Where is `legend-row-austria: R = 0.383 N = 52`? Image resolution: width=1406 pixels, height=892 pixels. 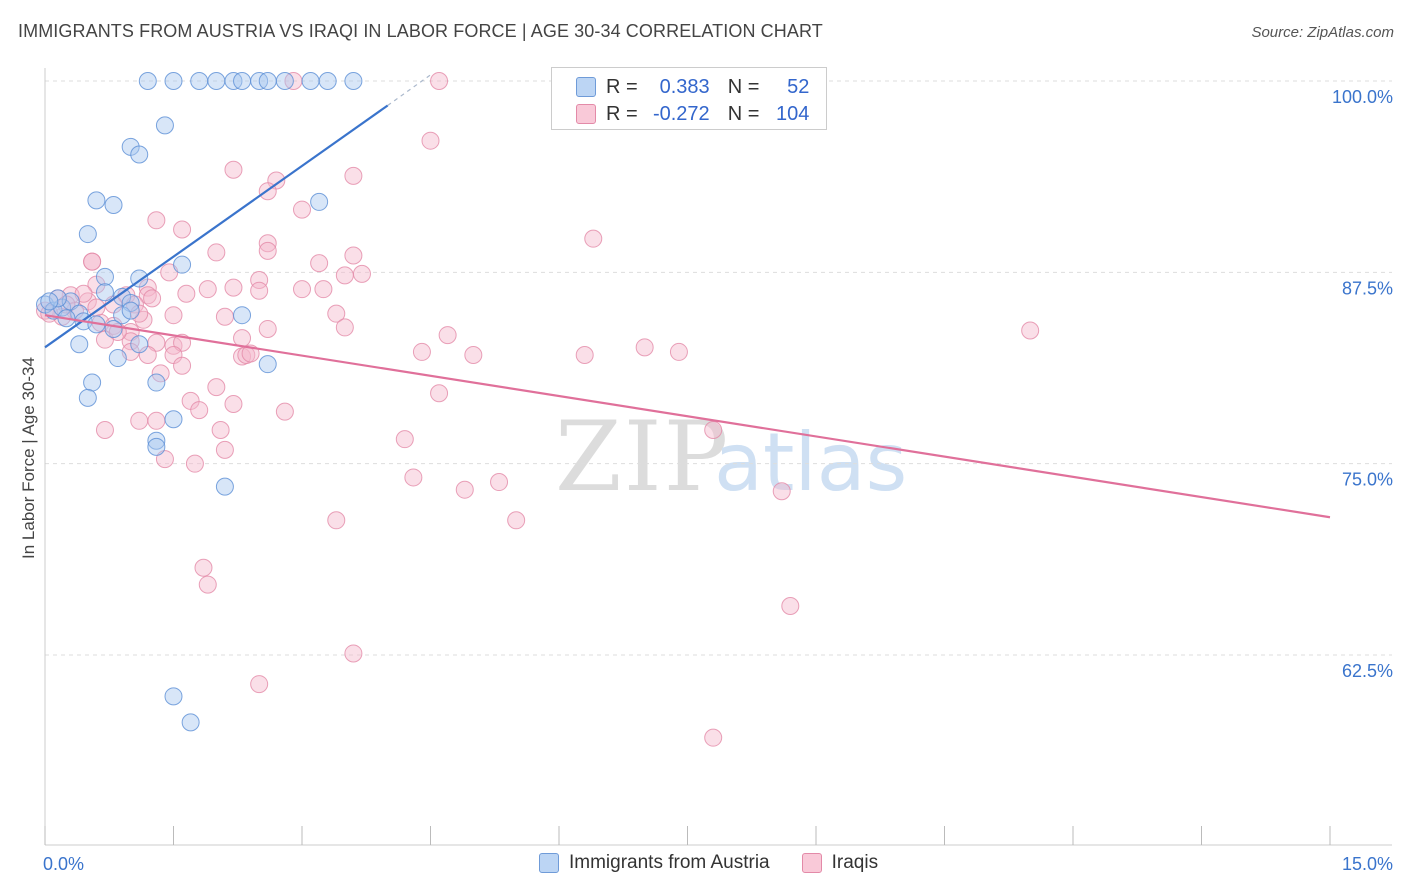
legend-row-austria: R = 0.383 N = 52 is located at coordinates (680, 87).